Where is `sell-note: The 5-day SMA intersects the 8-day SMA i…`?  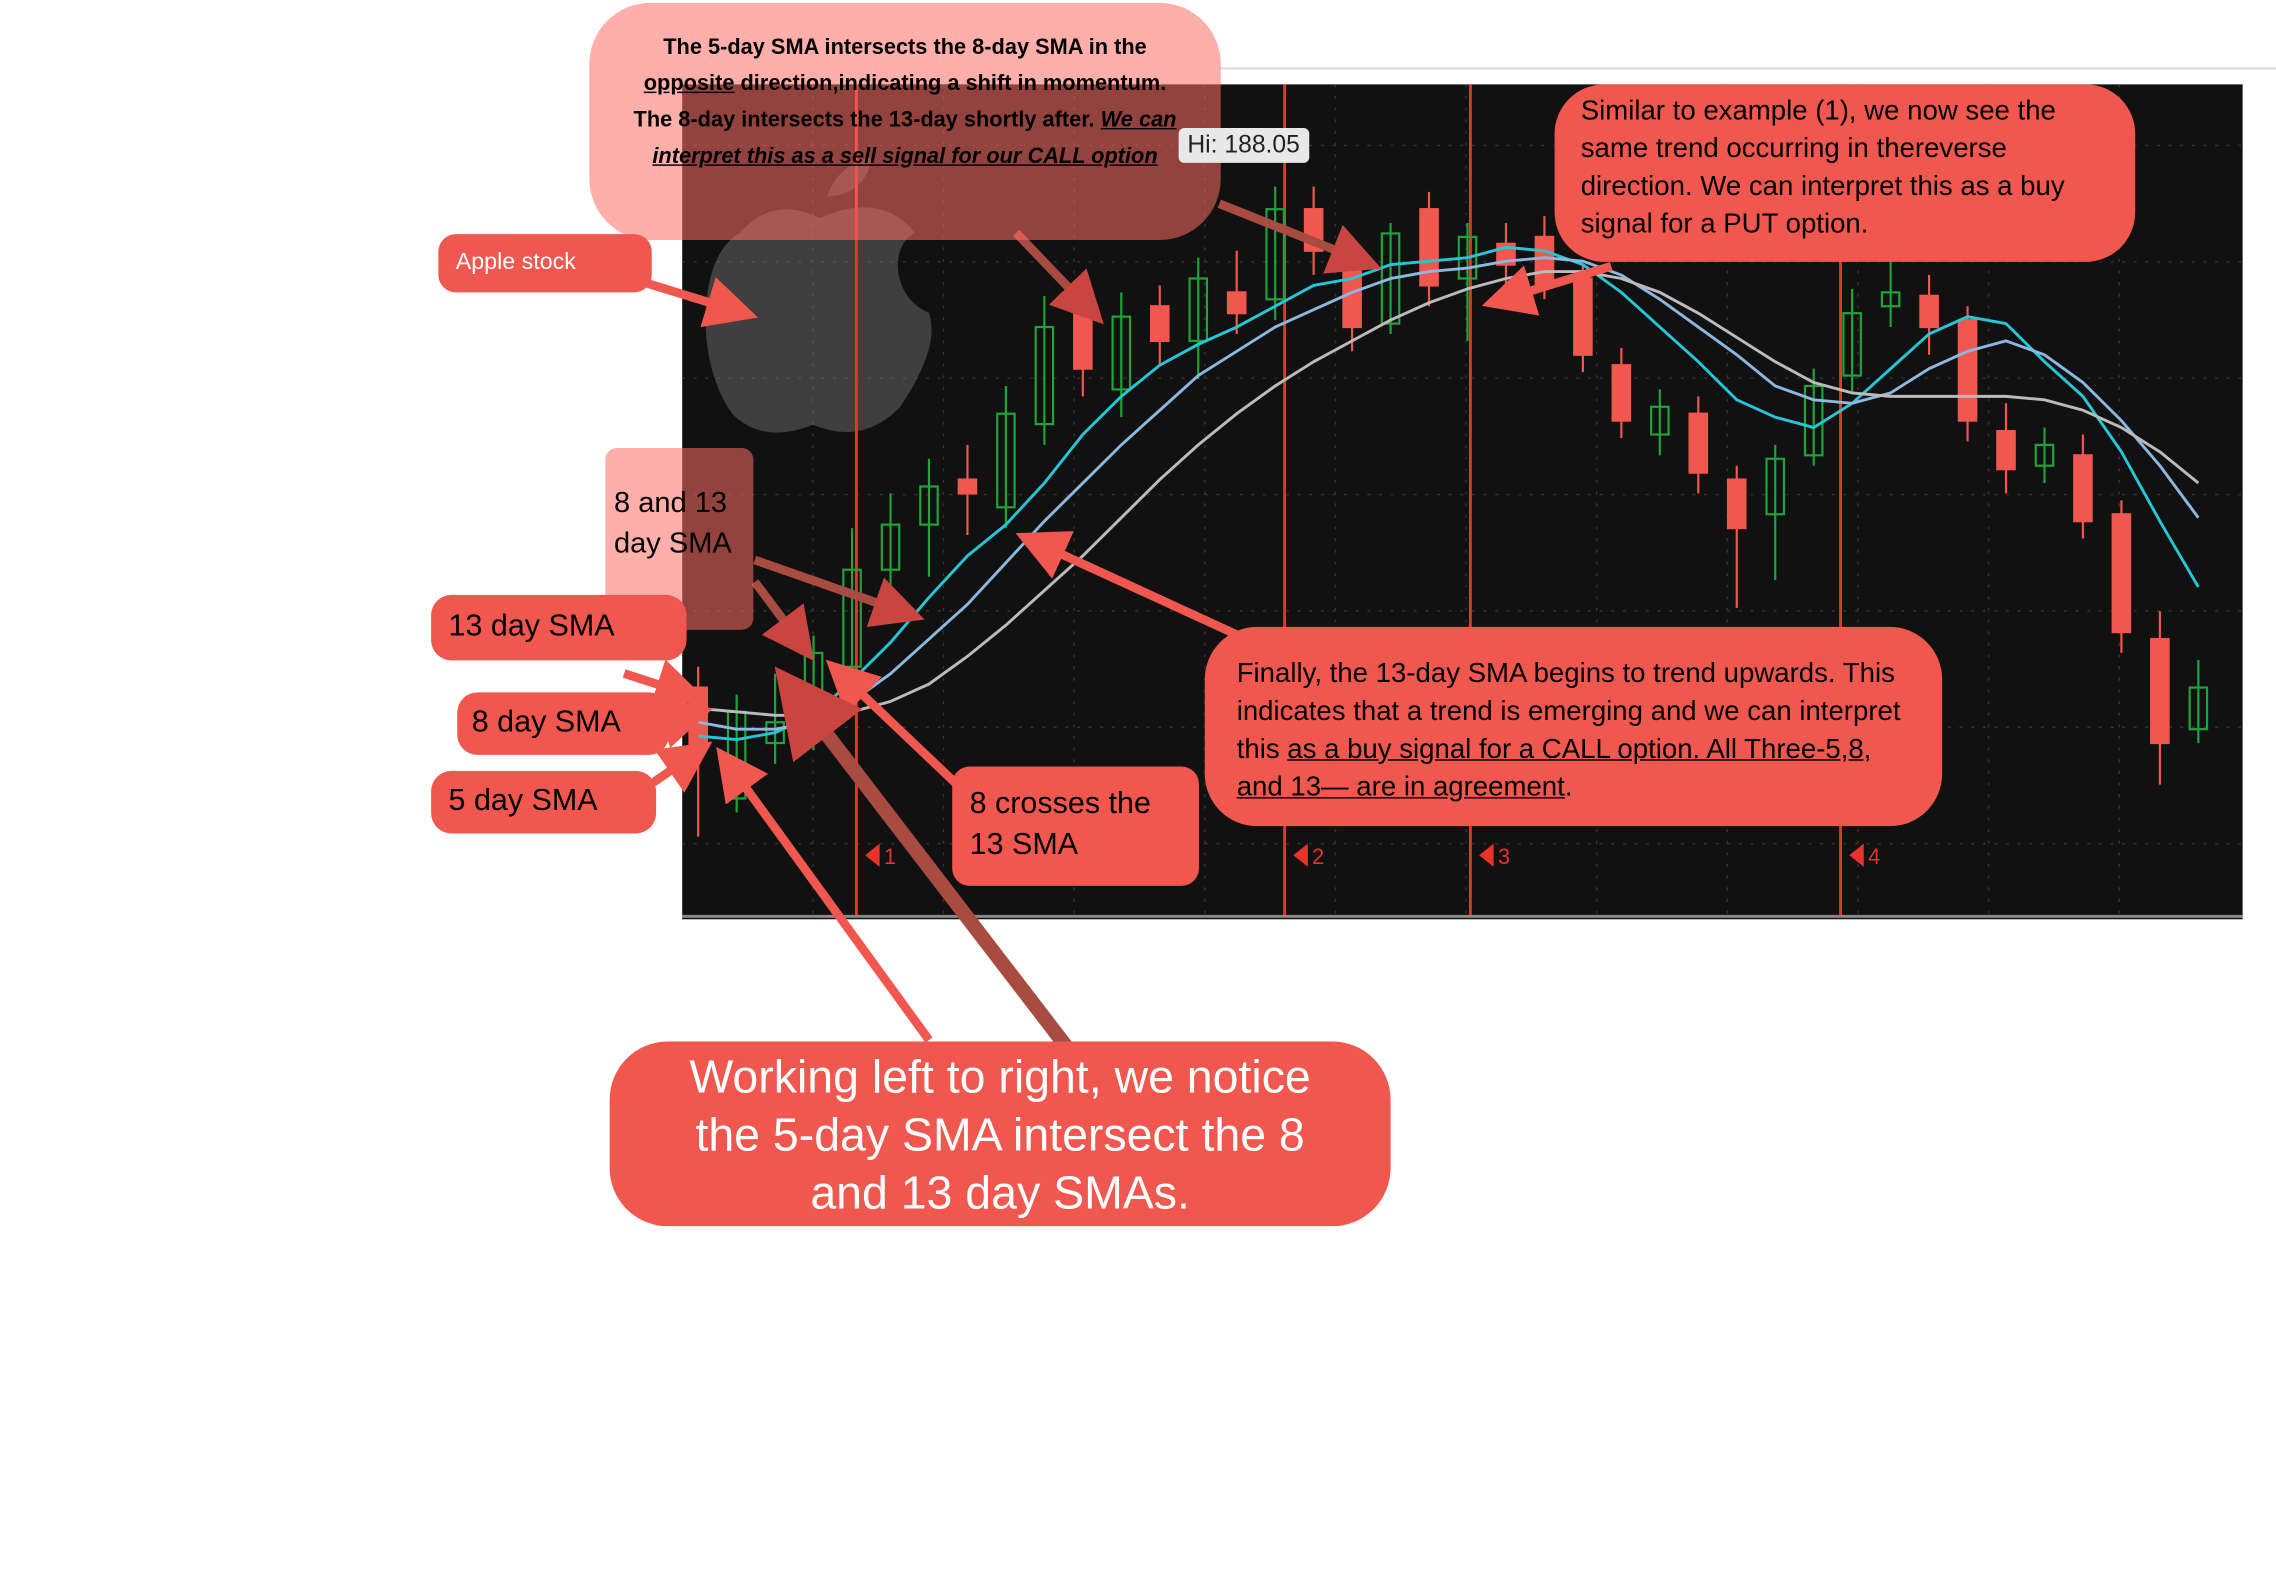 sell-note: The 5-day SMA intersects the 8-day SMA i… is located at coordinates (905, 121).